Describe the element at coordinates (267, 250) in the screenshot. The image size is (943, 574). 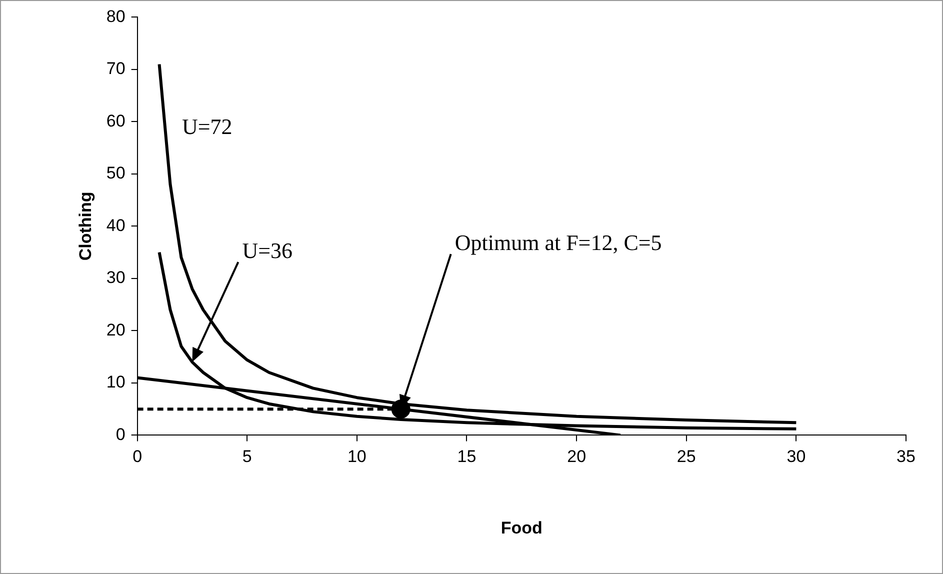
I see `annotation: U=36` at that location.